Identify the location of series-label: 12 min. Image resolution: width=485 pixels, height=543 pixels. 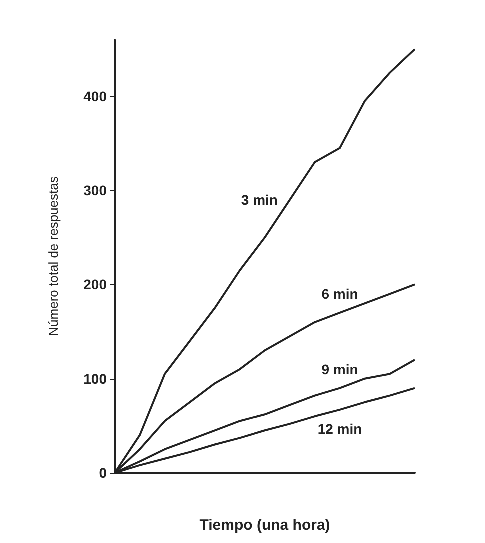
(340, 428).